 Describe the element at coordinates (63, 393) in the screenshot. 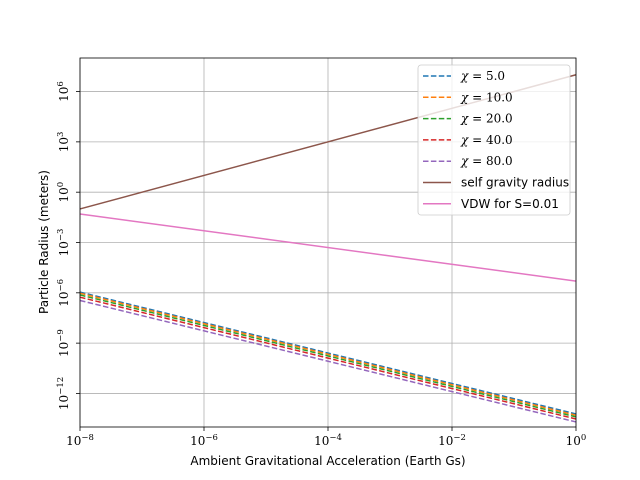

I see `y-tick-label: 10−12` at that location.